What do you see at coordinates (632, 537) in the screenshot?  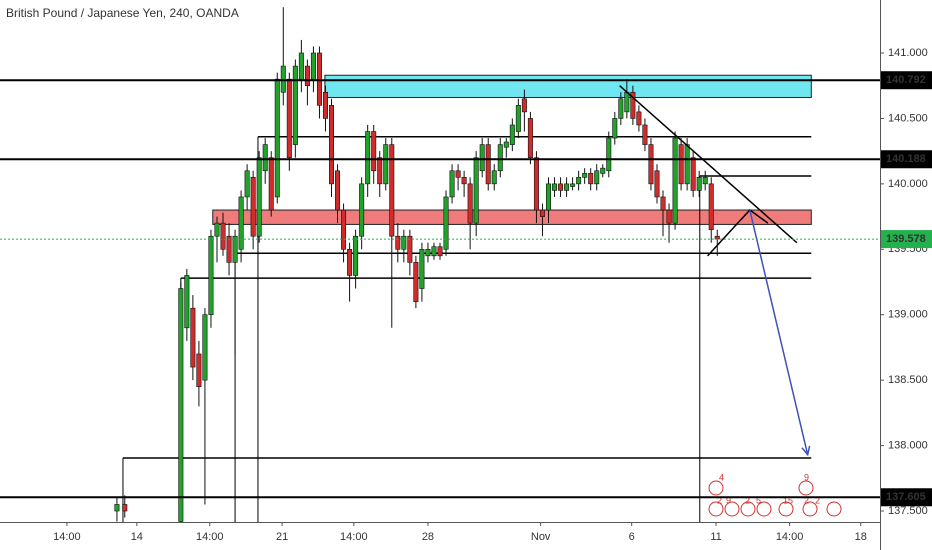 I see `x-tick-label: 6` at bounding box center [632, 537].